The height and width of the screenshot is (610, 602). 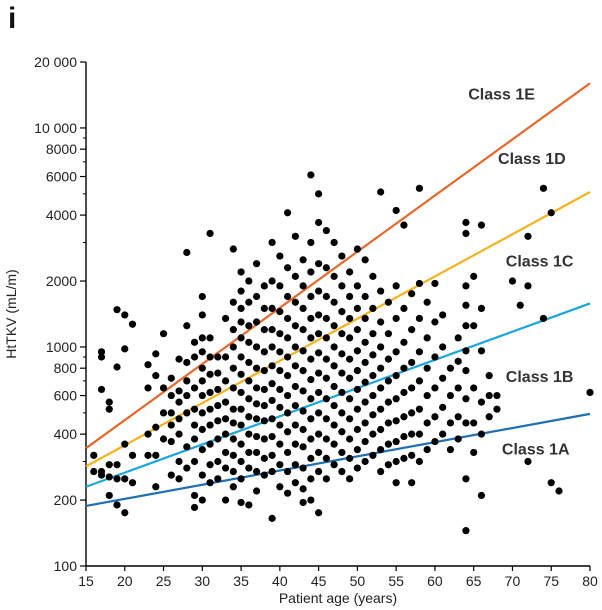 What do you see at coordinates (540, 262) in the screenshot?
I see `class-label-class-1c: Class 1C` at bounding box center [540, 262].